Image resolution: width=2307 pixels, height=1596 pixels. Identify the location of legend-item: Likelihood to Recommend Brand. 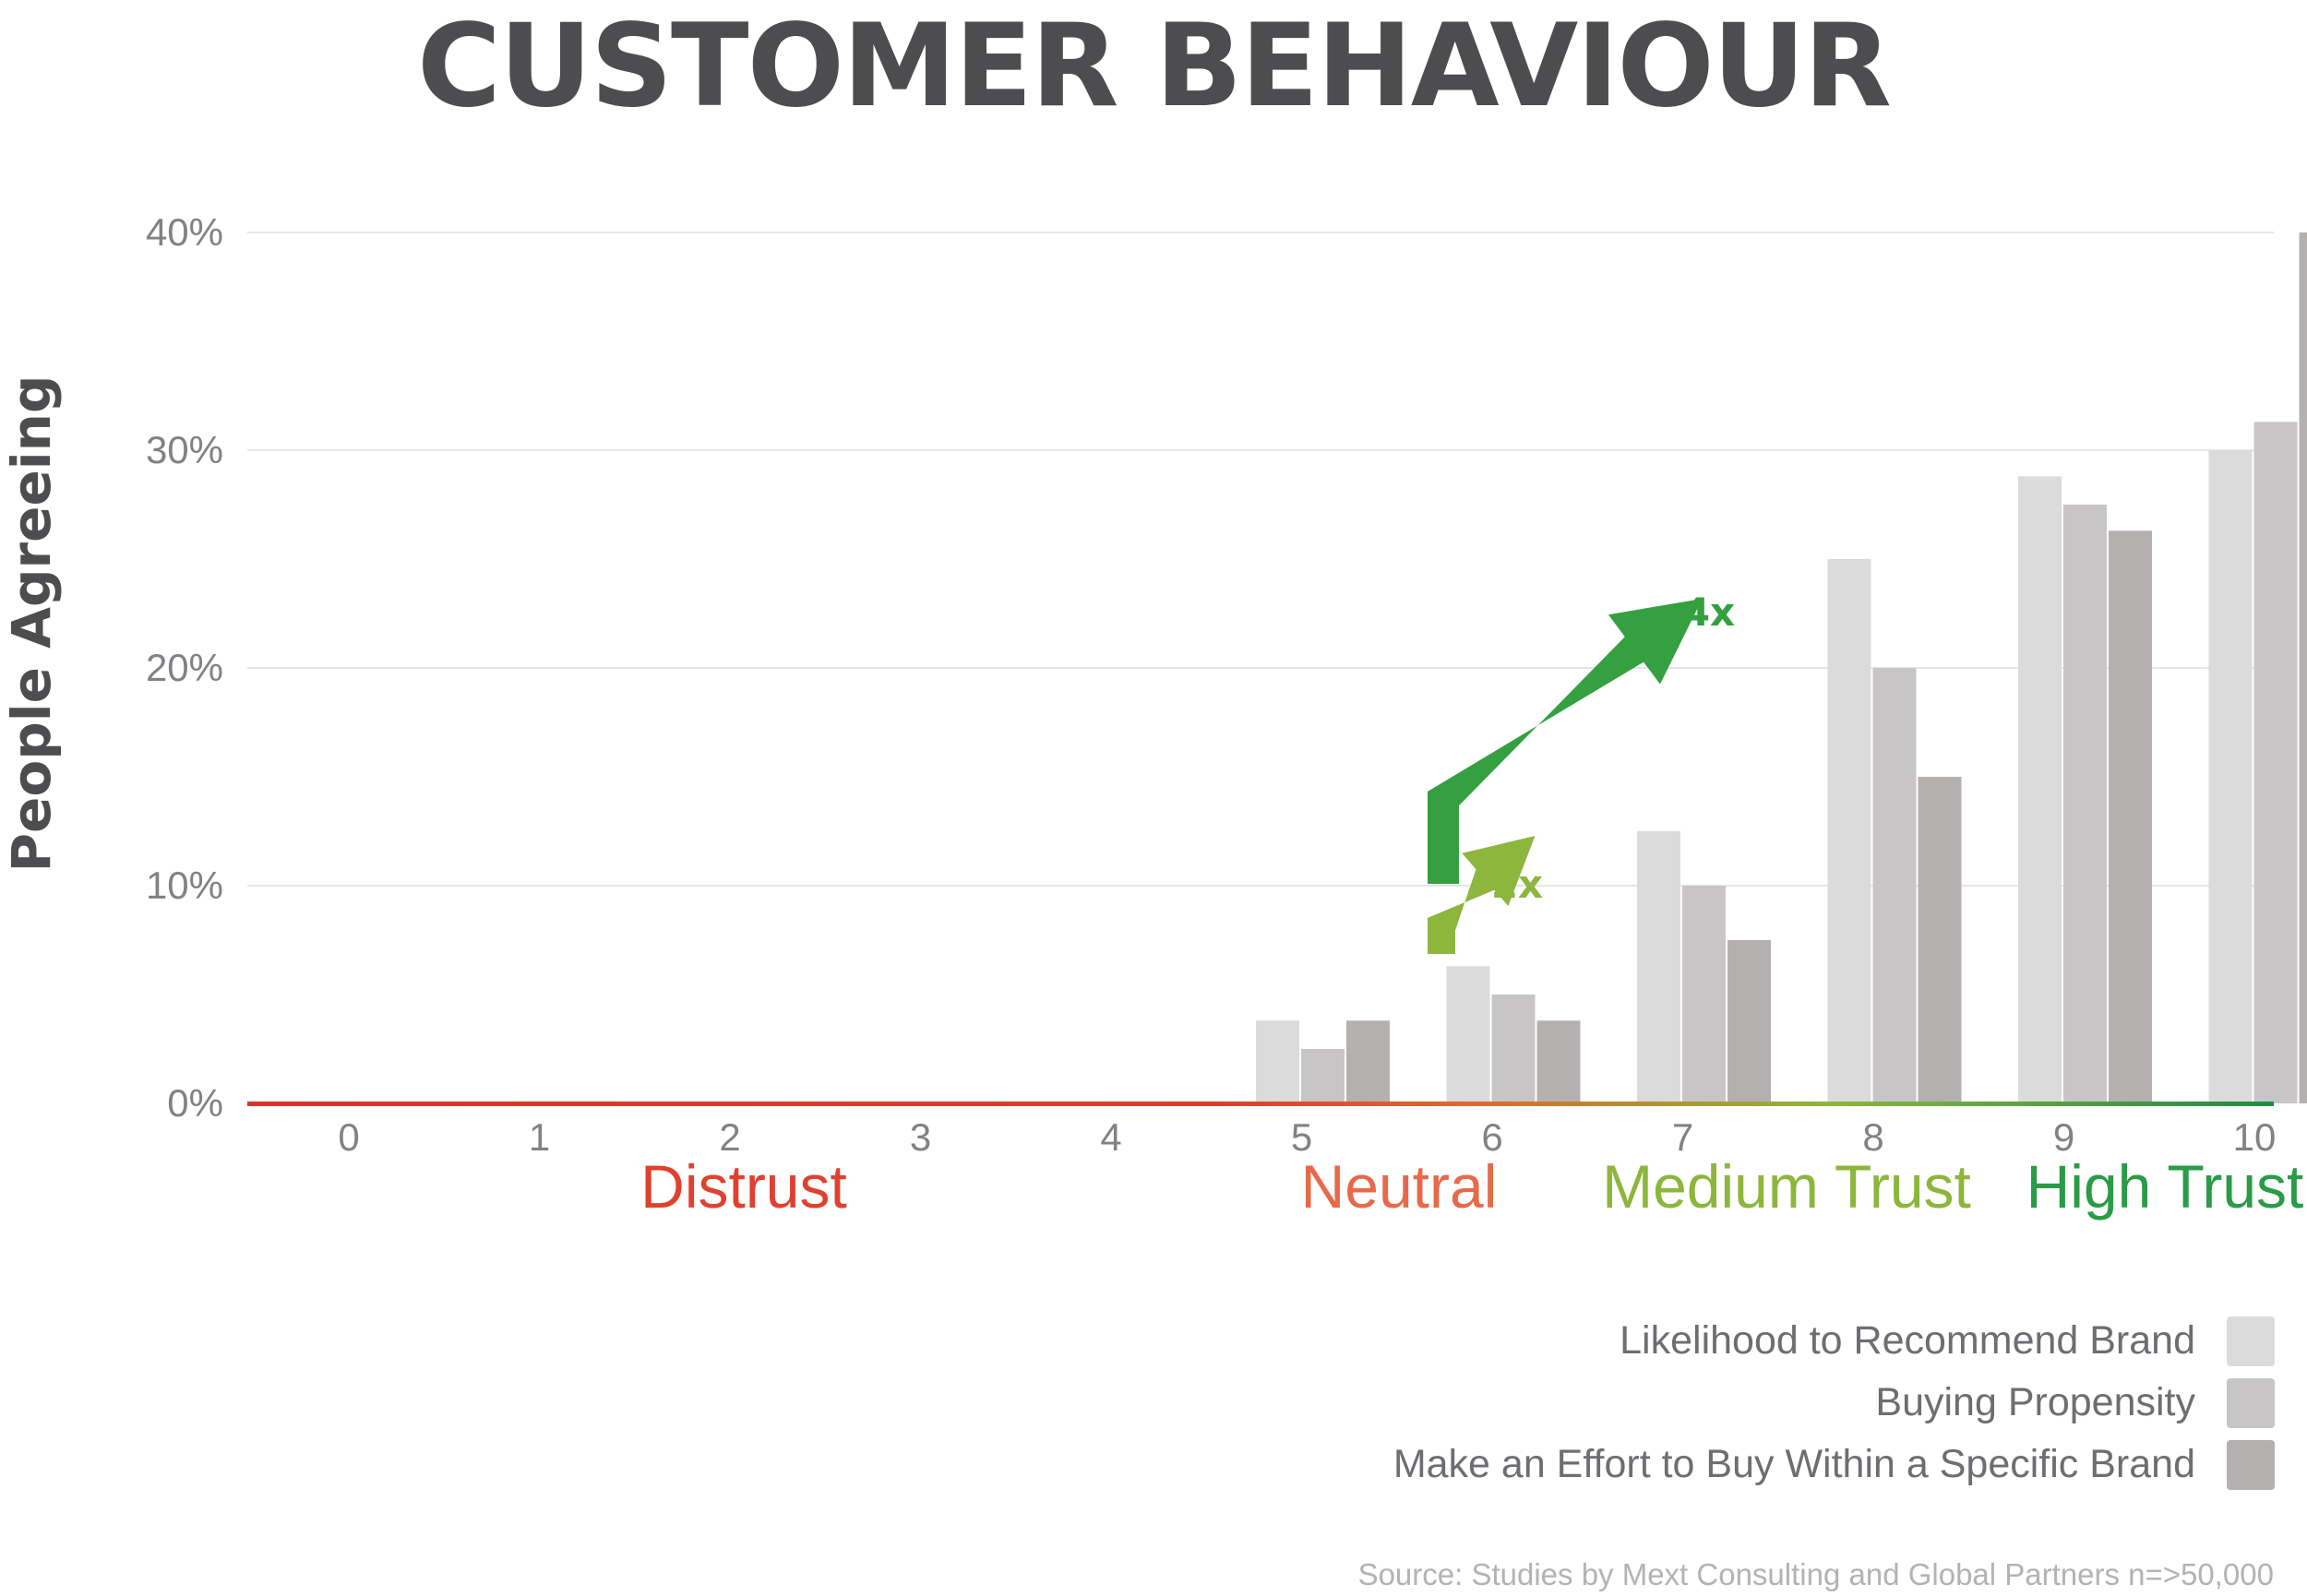
(1834, 1341).